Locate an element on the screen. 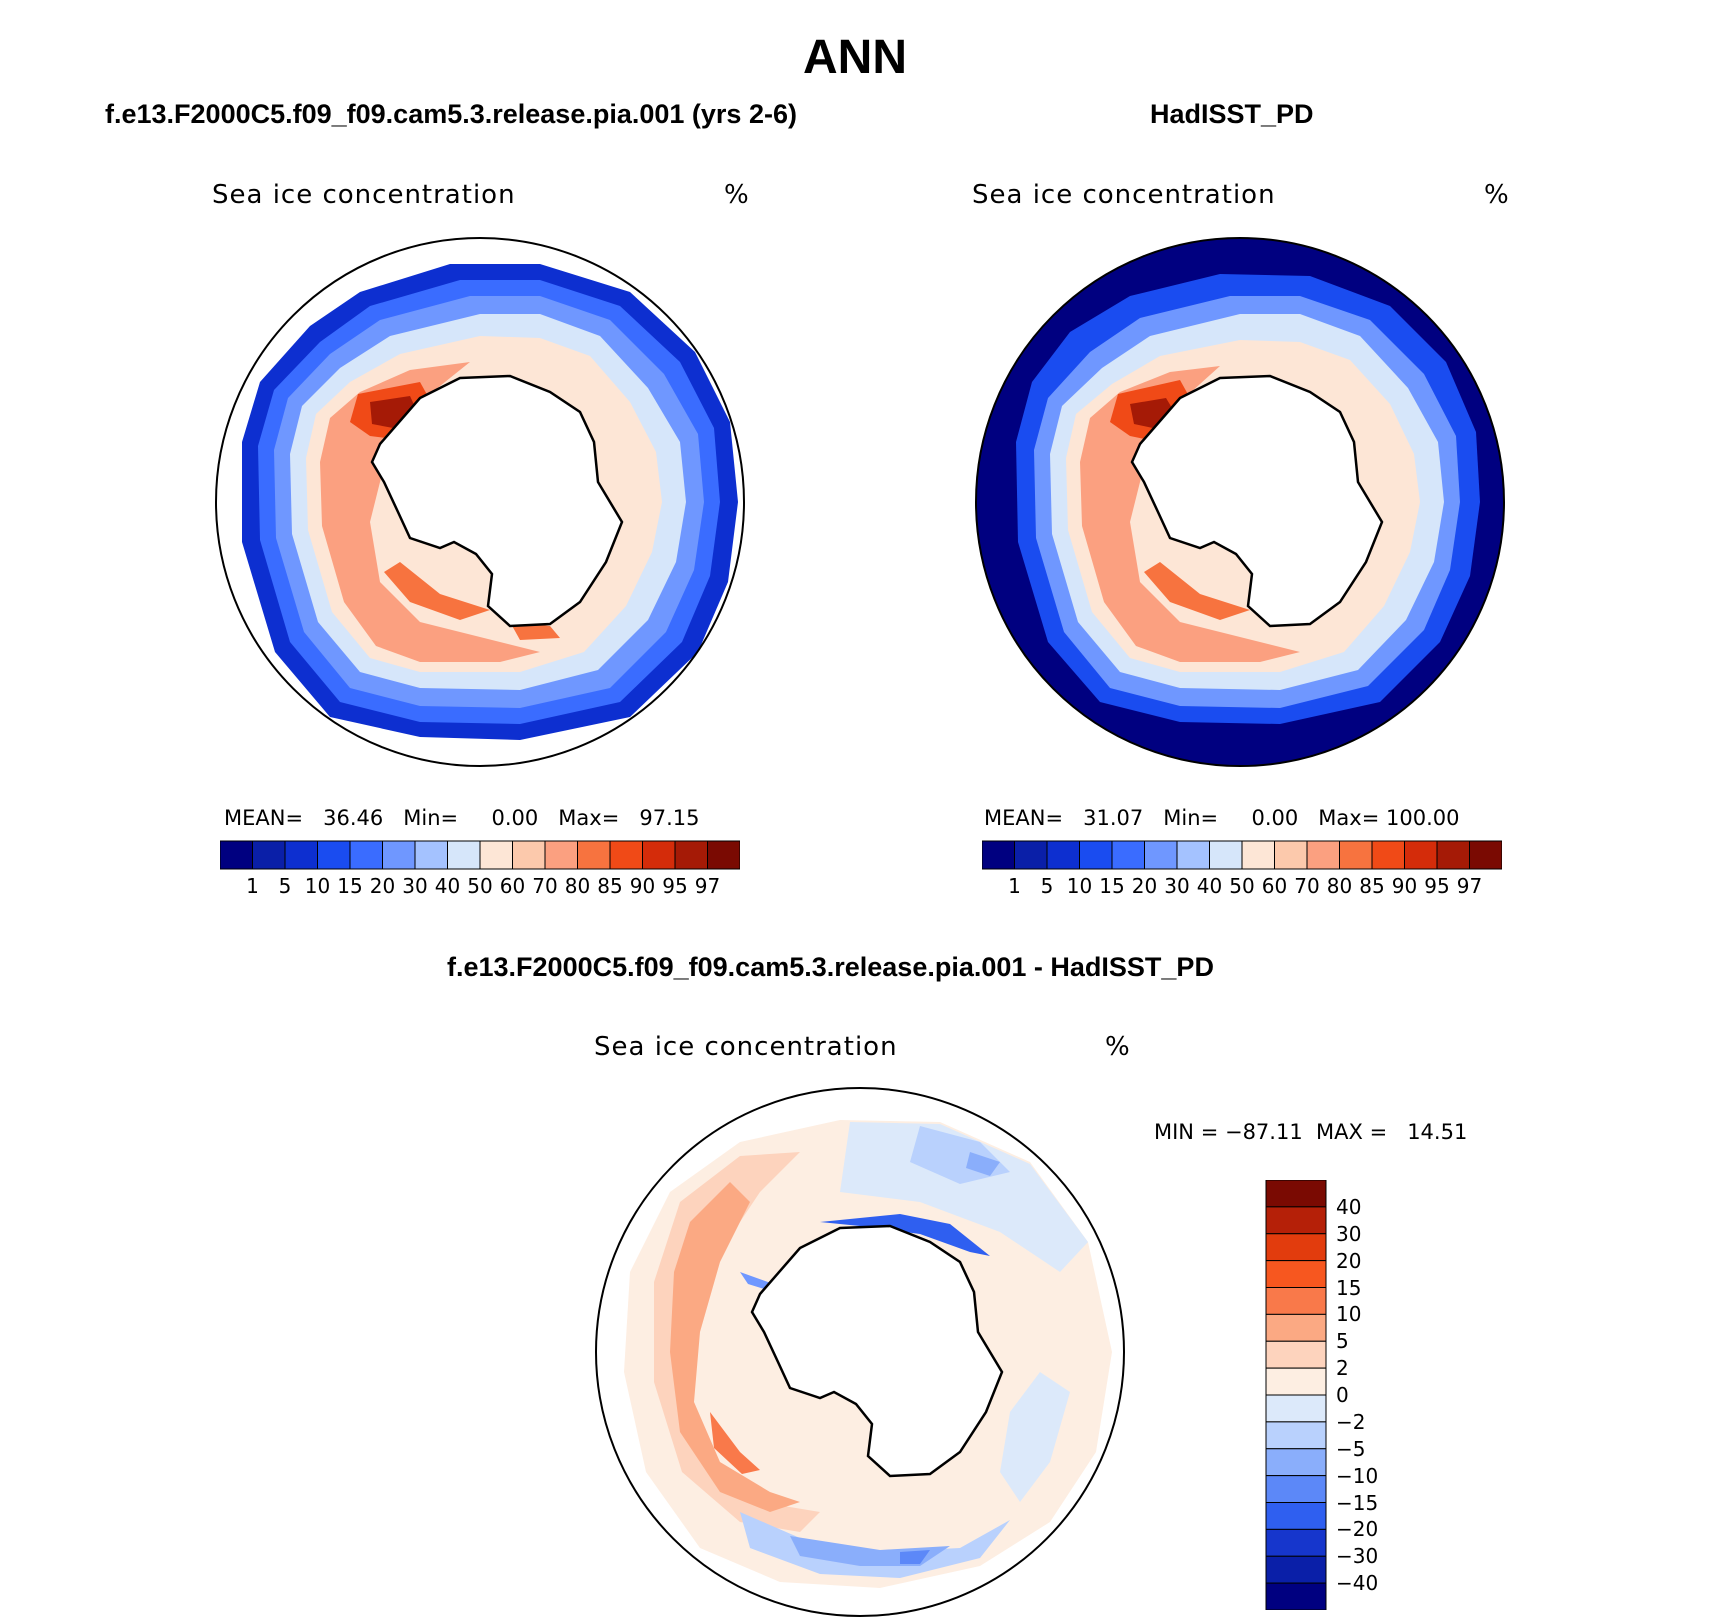 The image size is (1710, 1622). colorbar-tick-label: 15 is located at coordinates (350, 886).